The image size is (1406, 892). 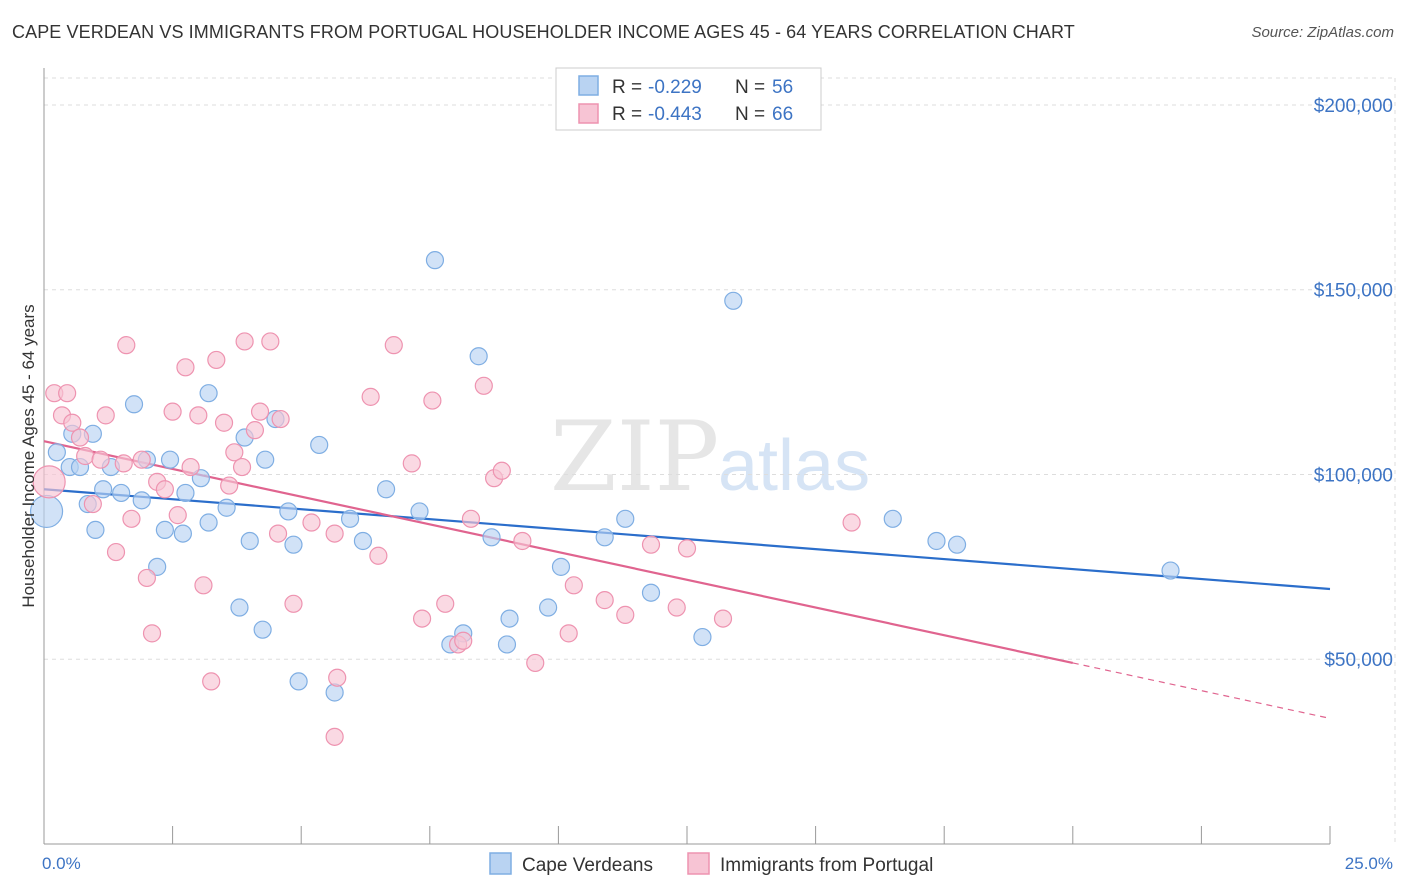 What do you see at coordinates (687, 539) in the screenshot?
I see `cape-verdean-trend-line` at bounding box center [687, 539].